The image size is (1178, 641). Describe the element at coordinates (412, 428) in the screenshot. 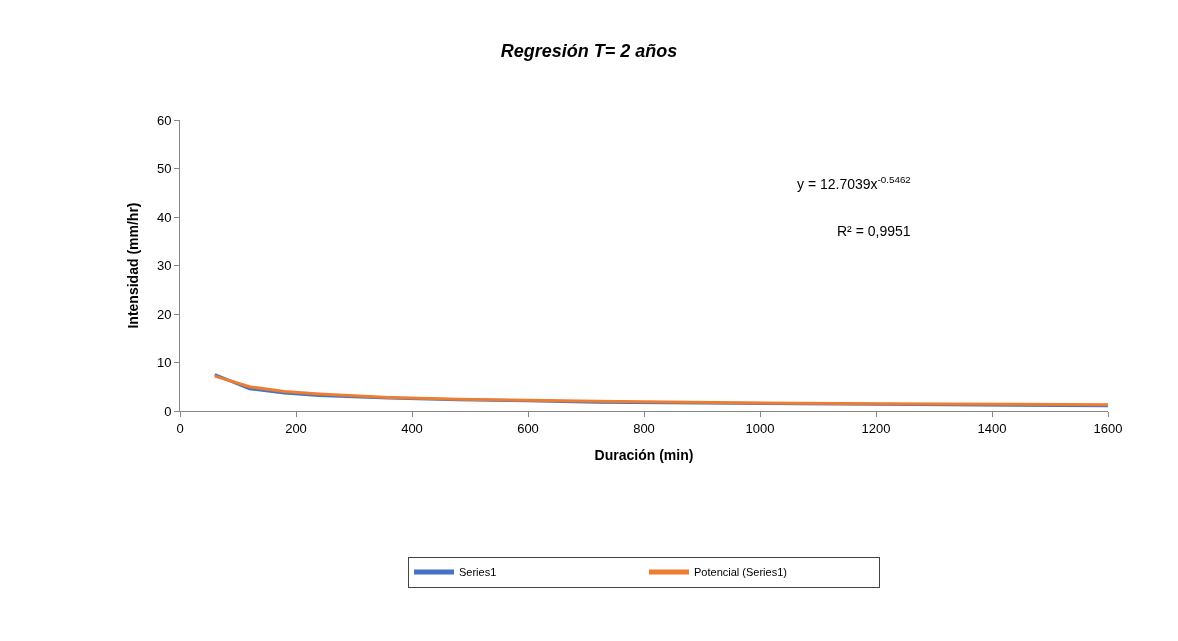

I see `x-tick-label: 400` at that location.